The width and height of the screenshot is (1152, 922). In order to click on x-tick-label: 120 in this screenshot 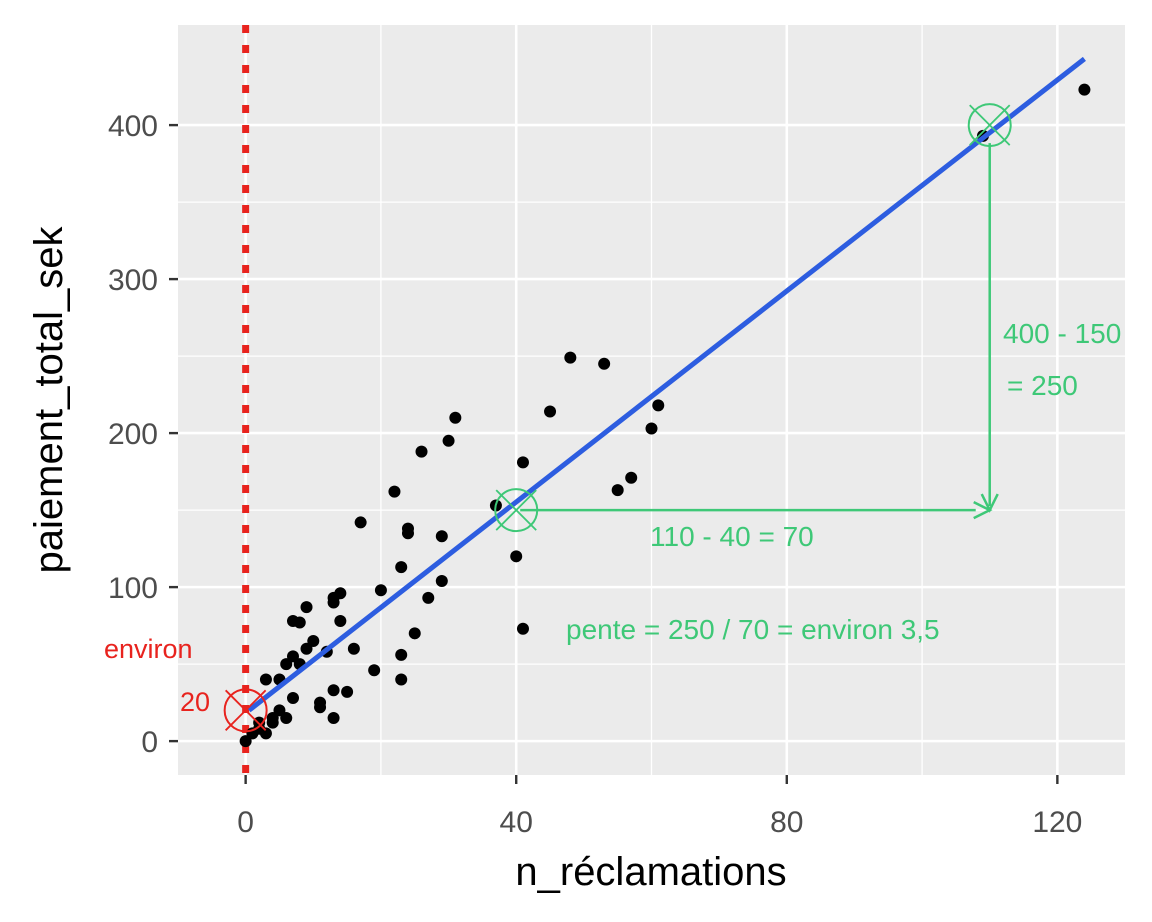, I will do `click(1057, 822)`.